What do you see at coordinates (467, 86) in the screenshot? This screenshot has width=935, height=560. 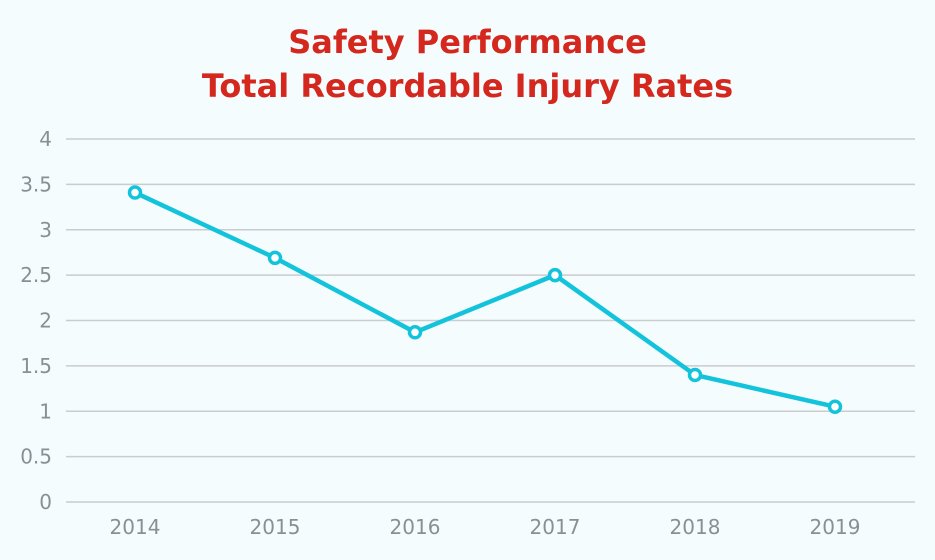 I see `chart-subtitle: Total Recordable Injury Rates` at bounding box center [467, 86].